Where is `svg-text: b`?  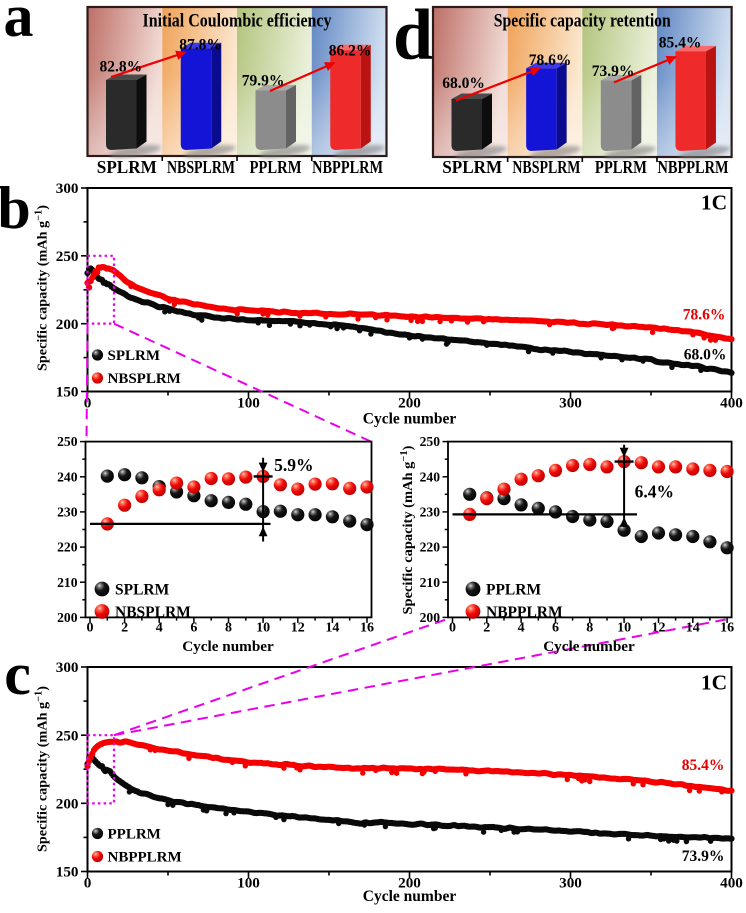 svg-text: b is located at coordinates (15, 208).